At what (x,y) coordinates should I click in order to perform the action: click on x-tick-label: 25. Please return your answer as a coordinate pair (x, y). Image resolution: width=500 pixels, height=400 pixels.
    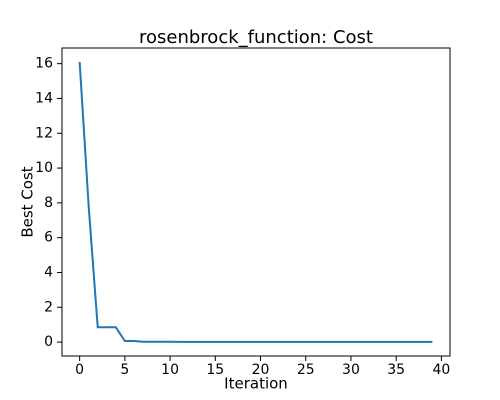
    Looking at the image, I should click on (306, 370).